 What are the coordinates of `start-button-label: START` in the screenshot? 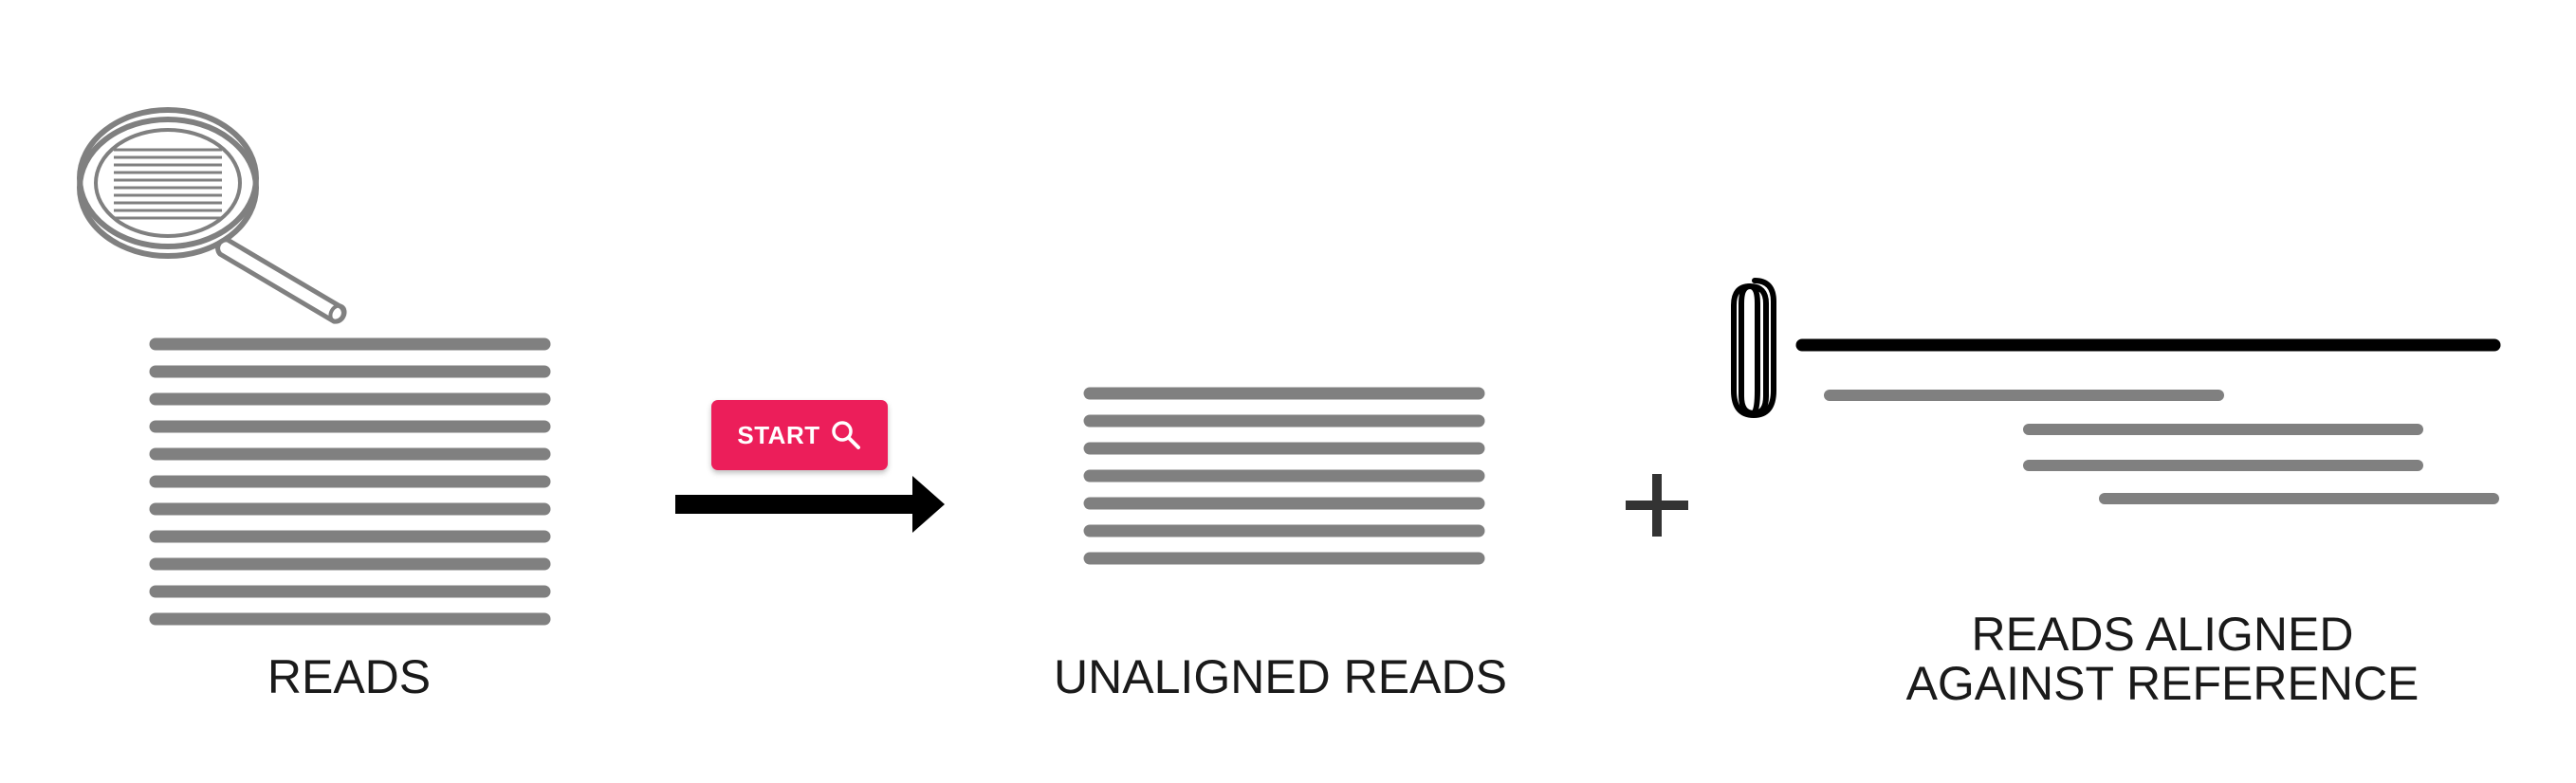 It's located at (778, 434).